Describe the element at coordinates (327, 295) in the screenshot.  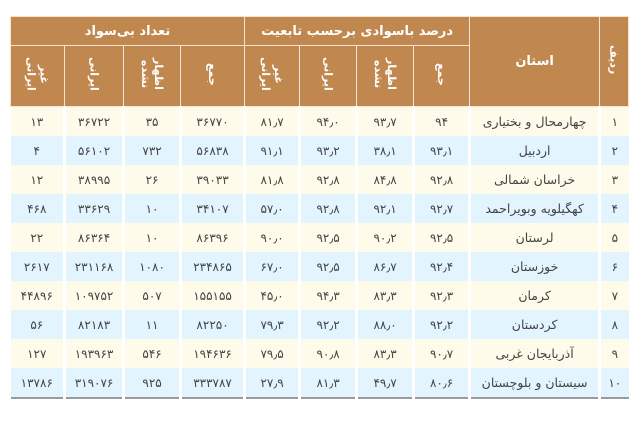
I see `cell-literacy-iranian: ۹۴٫۳` at that location.